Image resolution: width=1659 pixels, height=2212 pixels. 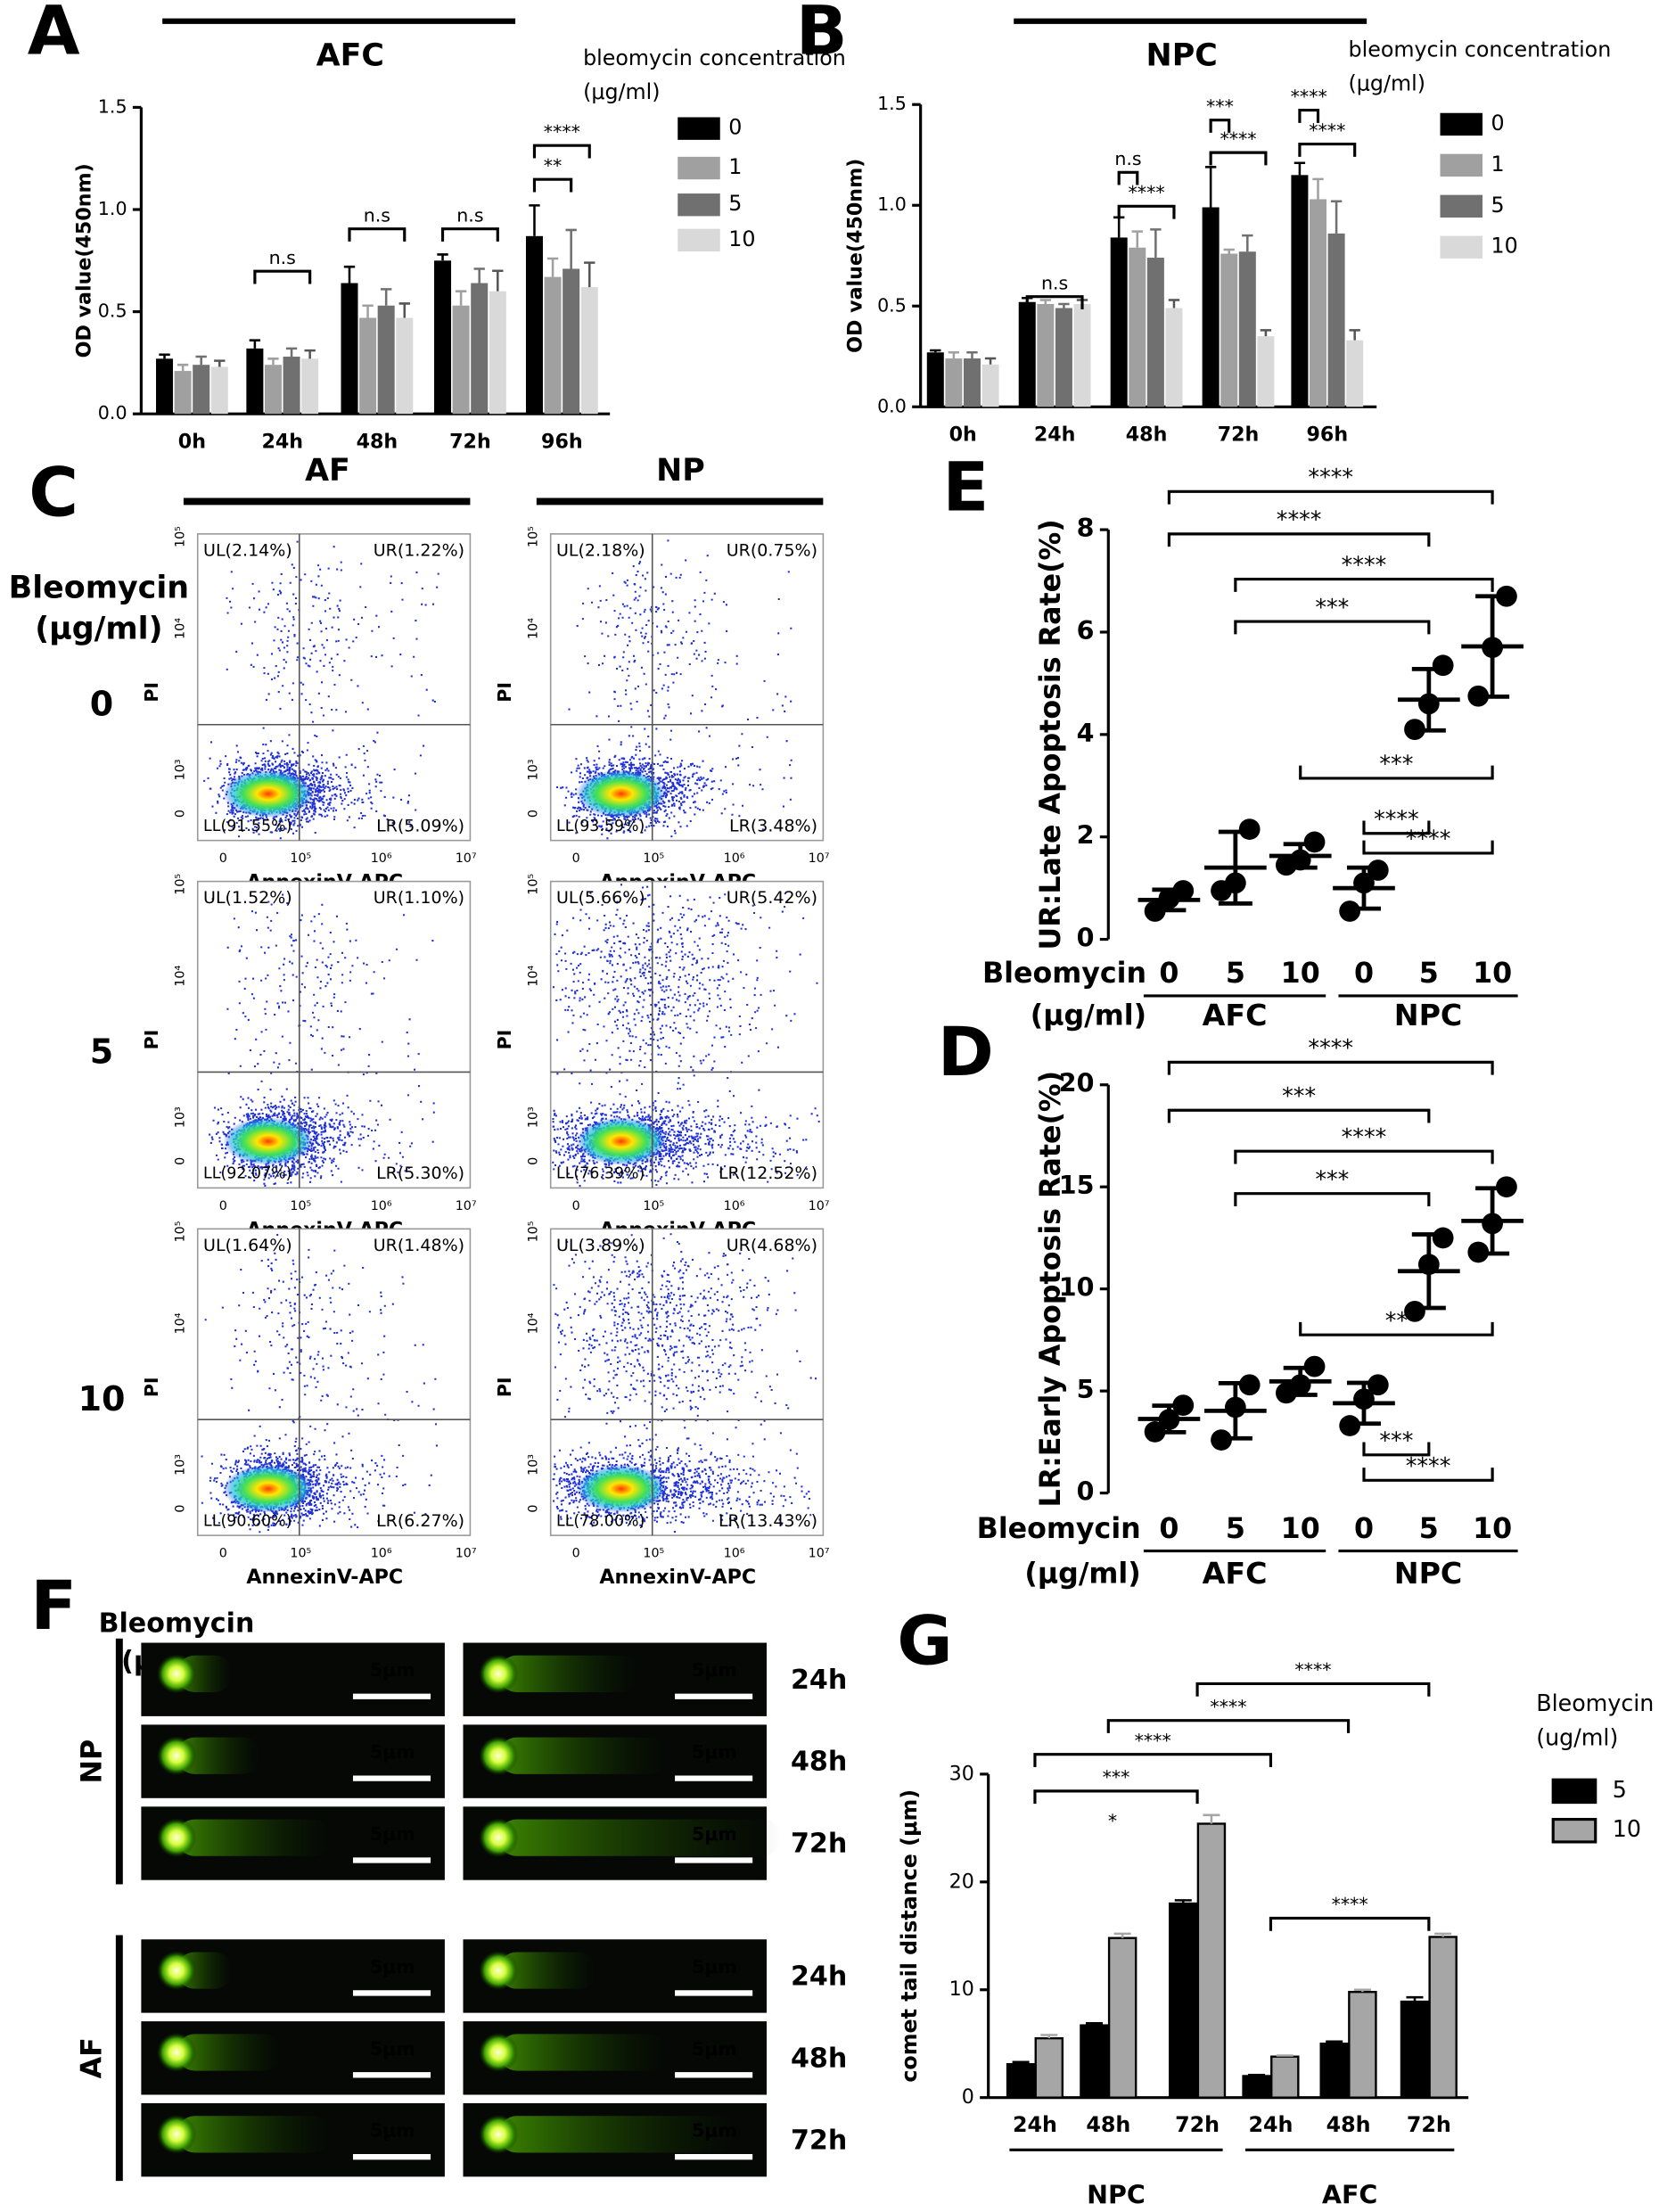 I want to click on significance-label: **, so click(x=1396, y=1320).